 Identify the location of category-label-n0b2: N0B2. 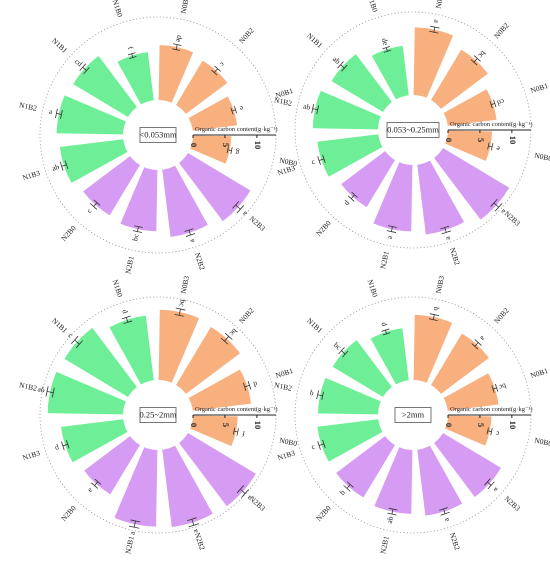
(501, 31).